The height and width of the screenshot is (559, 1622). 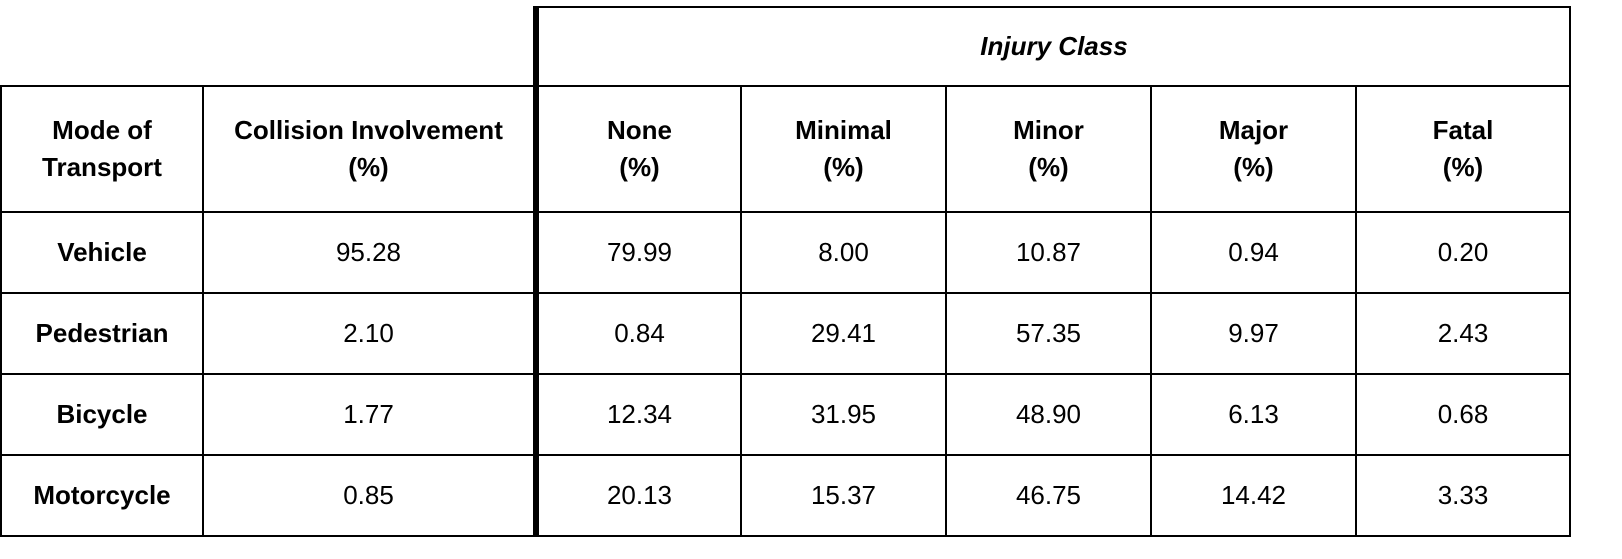 I want to click on cell-minimal: 8.00, so click(x=843, y=252).